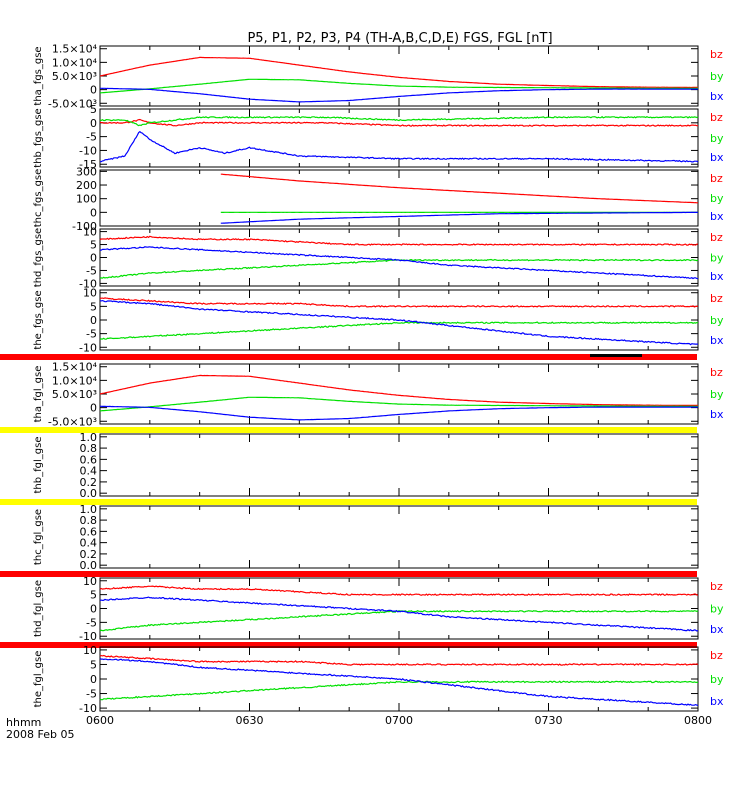  Describe the element at coordinates (89, 531) in the screenshot. I see `y-tick-label: 0.6` at that location.